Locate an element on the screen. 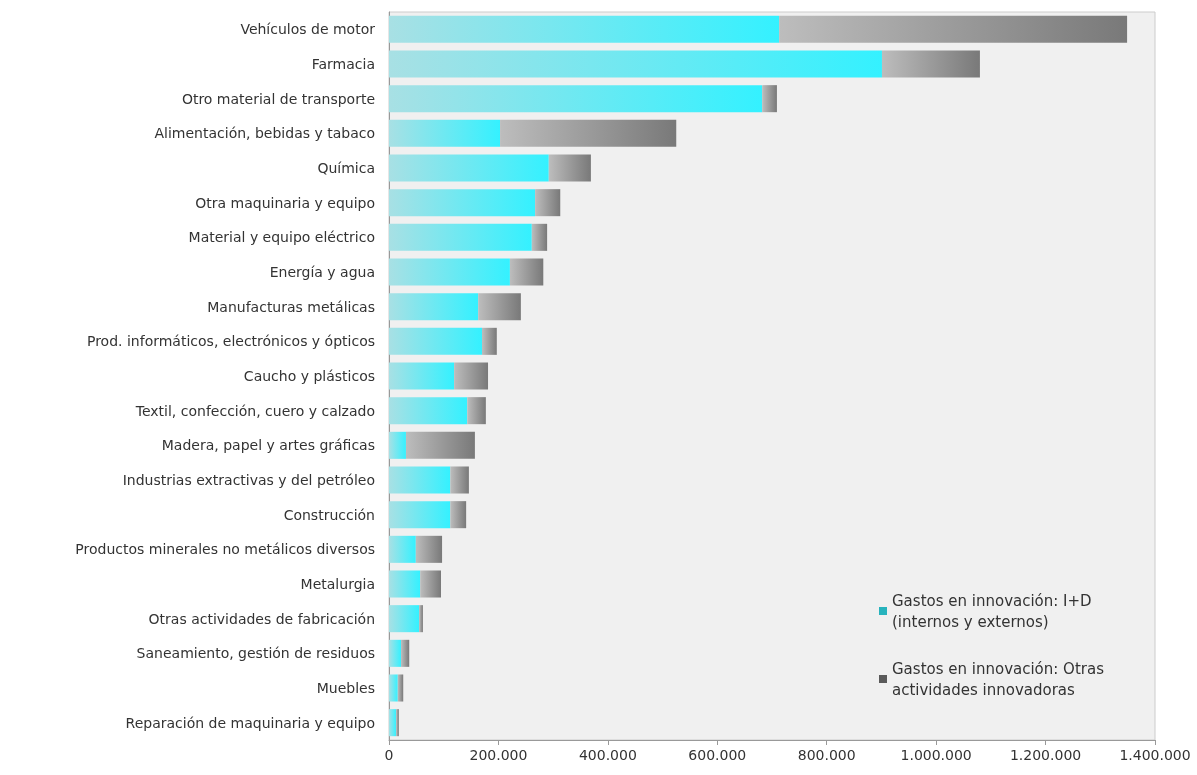  x-tick-label: 800.000 is located at coordinates (826, 755).